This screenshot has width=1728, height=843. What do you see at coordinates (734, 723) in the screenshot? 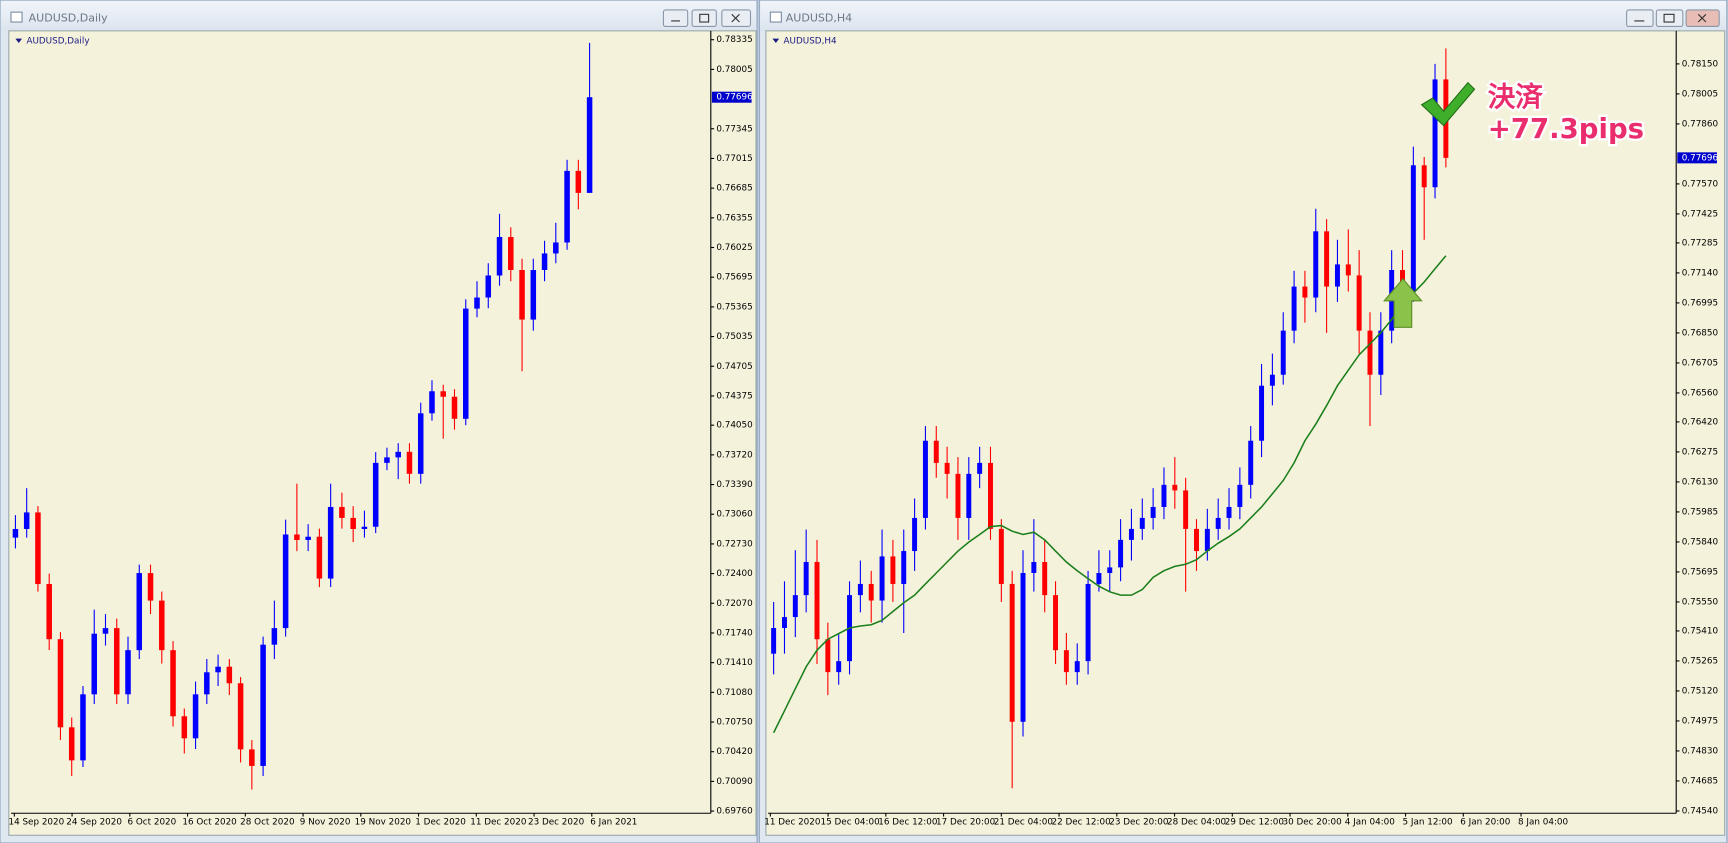
I see `y-tick-label: 0.70750` at bounding box center [734, 723].